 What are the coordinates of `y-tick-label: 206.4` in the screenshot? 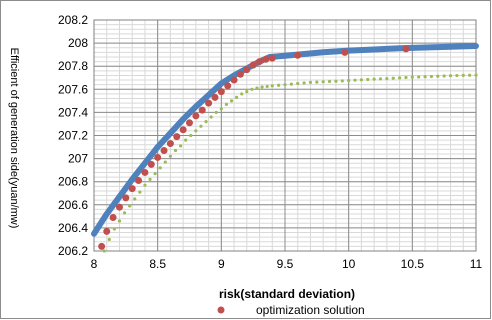 It's located at (73, 228).